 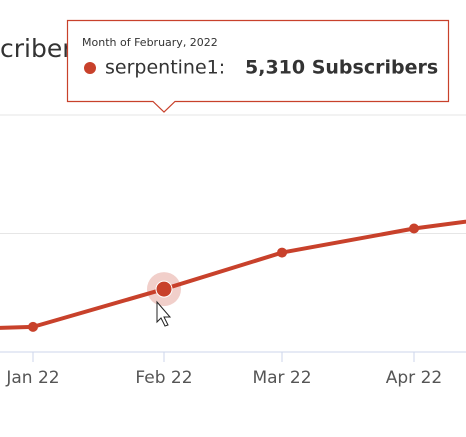 What do you see at coordinates (32, 378) in the screenshot?
I see `x-tick-label: Jan 22` at bounding box center [32, 378].